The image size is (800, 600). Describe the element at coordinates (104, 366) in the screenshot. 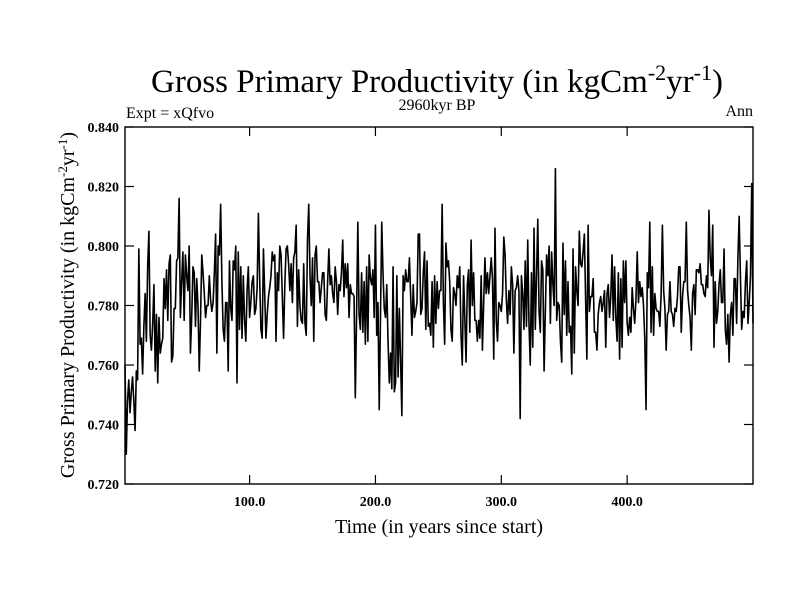

I see `y-tick-label: 0.760` at that location.